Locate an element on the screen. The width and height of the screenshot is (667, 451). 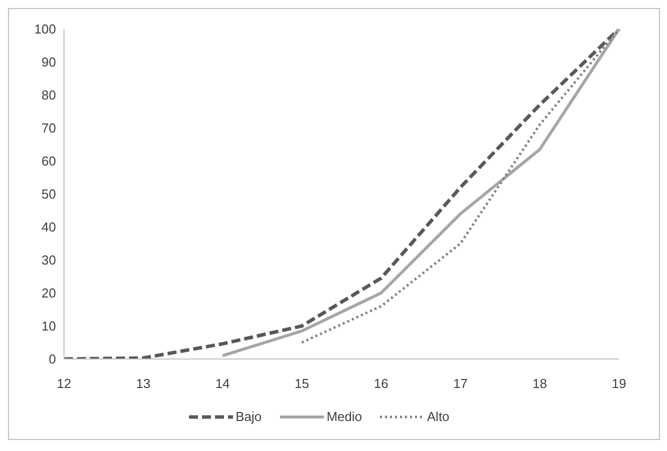
x-tick-label: 17 is located at coordinates (460, 384).